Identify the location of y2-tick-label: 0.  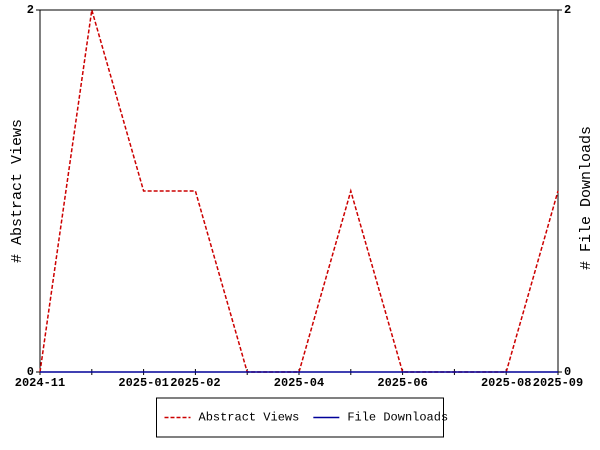
(567, 372).